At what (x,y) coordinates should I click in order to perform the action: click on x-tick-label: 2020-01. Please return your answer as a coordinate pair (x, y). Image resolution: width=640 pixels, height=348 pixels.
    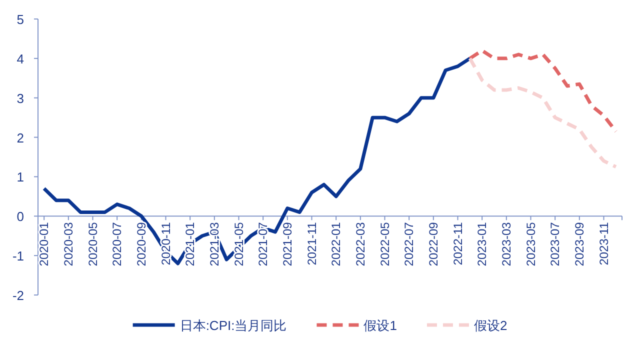
    Looking at the image, I should click on (44, 244).